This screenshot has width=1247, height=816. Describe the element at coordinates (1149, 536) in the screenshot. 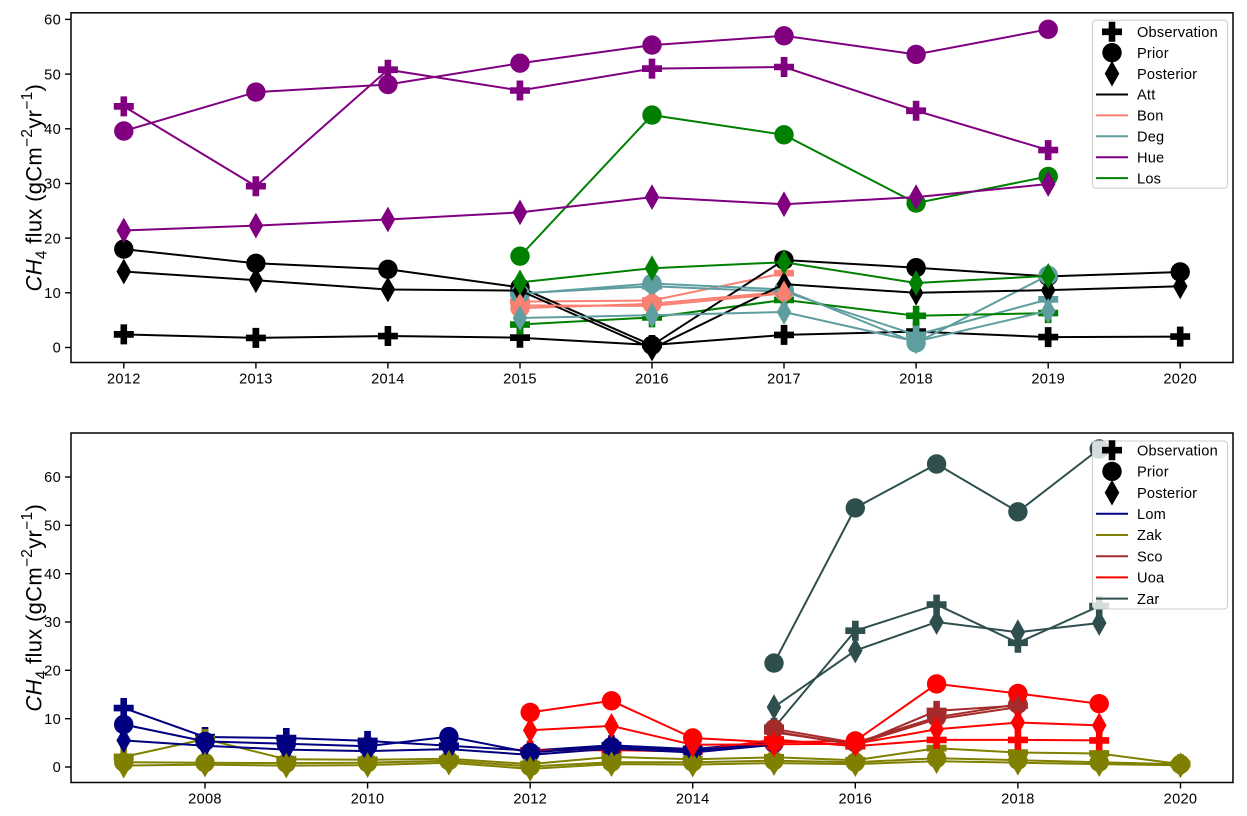

I see `svg-text: Zak` at that location.